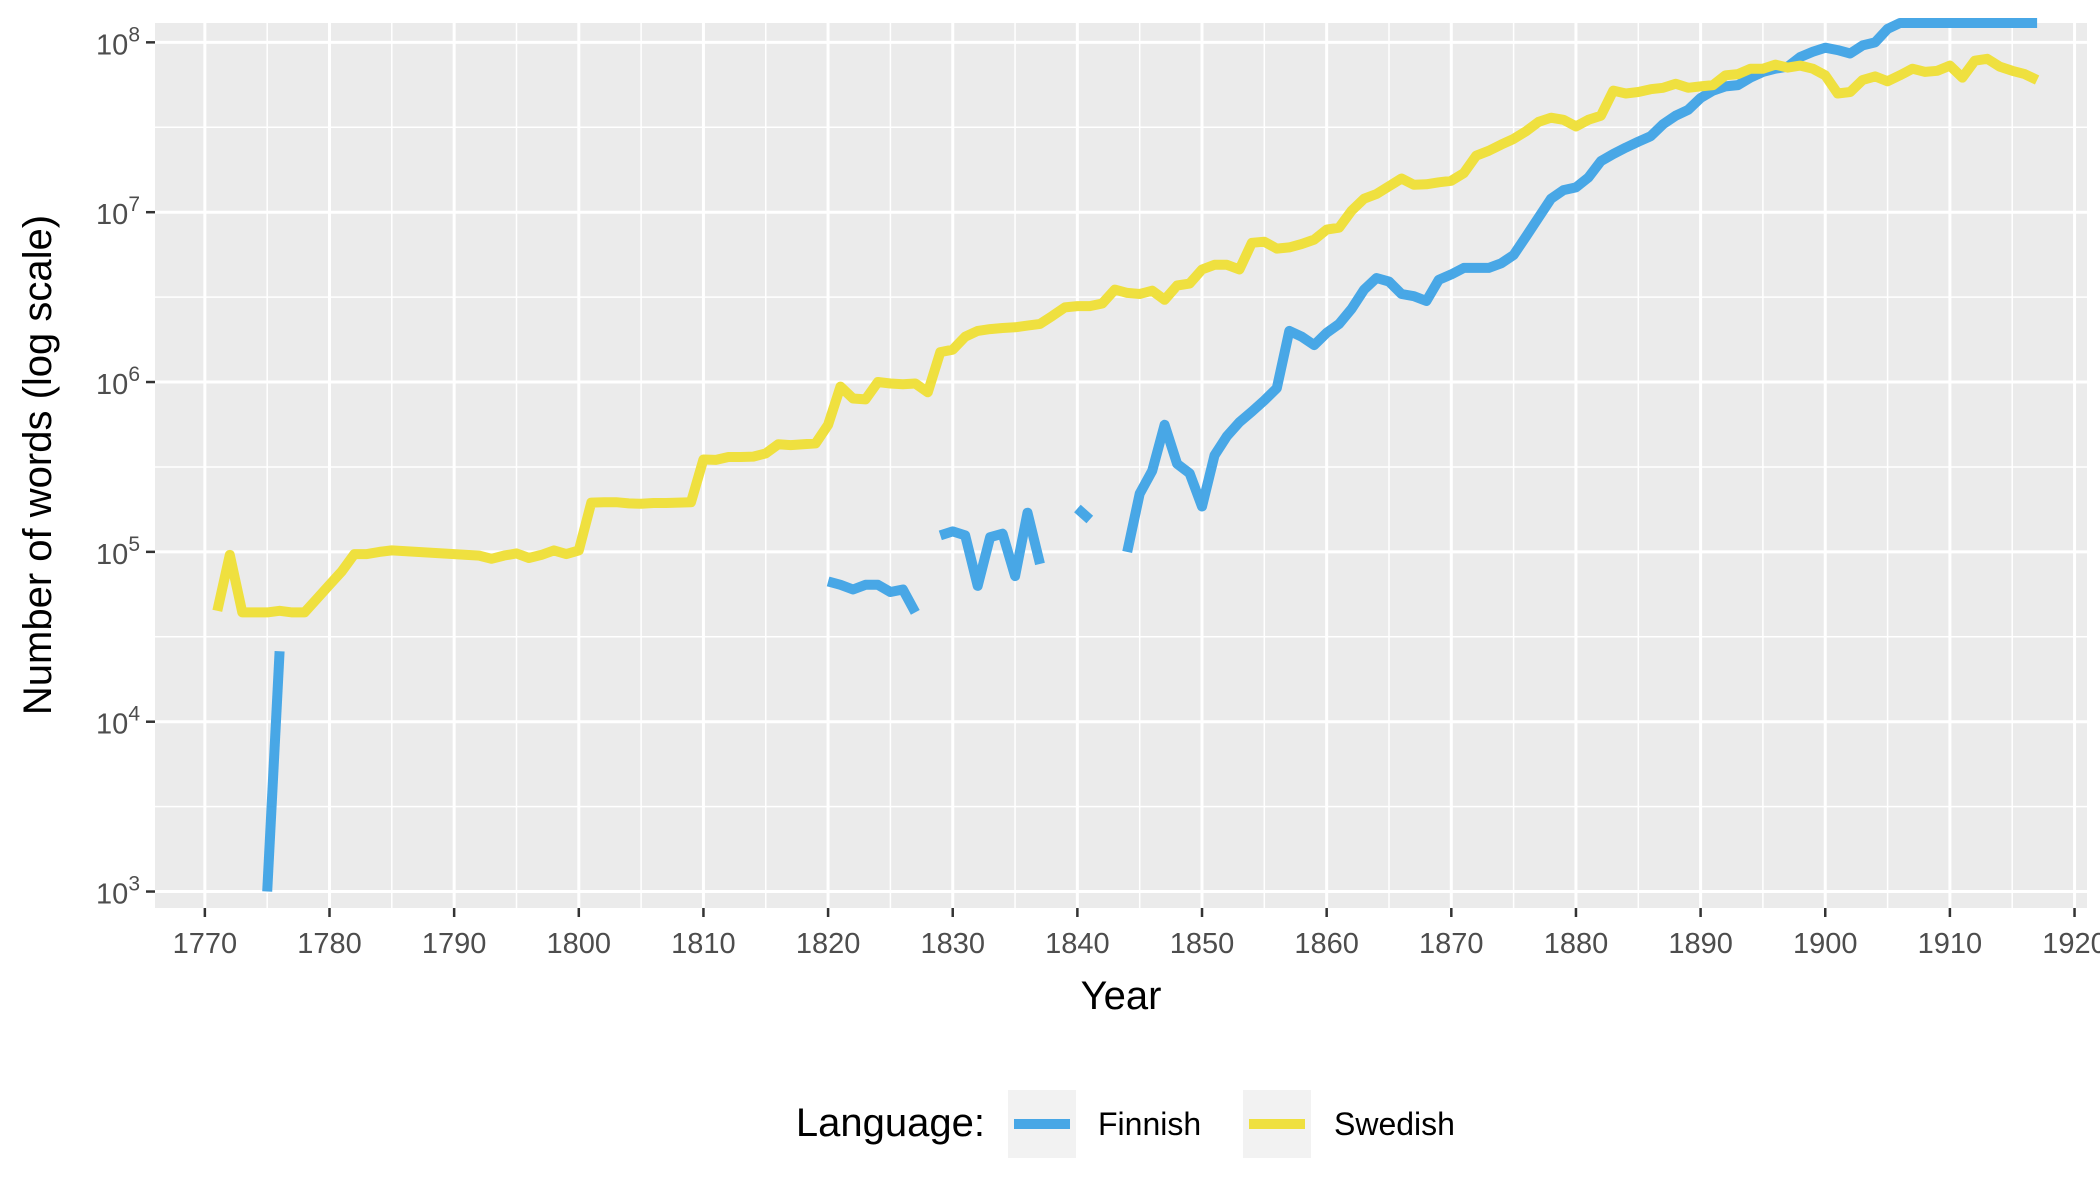  I want to click on y-tick-label: 10⁸, so click(118, 42).